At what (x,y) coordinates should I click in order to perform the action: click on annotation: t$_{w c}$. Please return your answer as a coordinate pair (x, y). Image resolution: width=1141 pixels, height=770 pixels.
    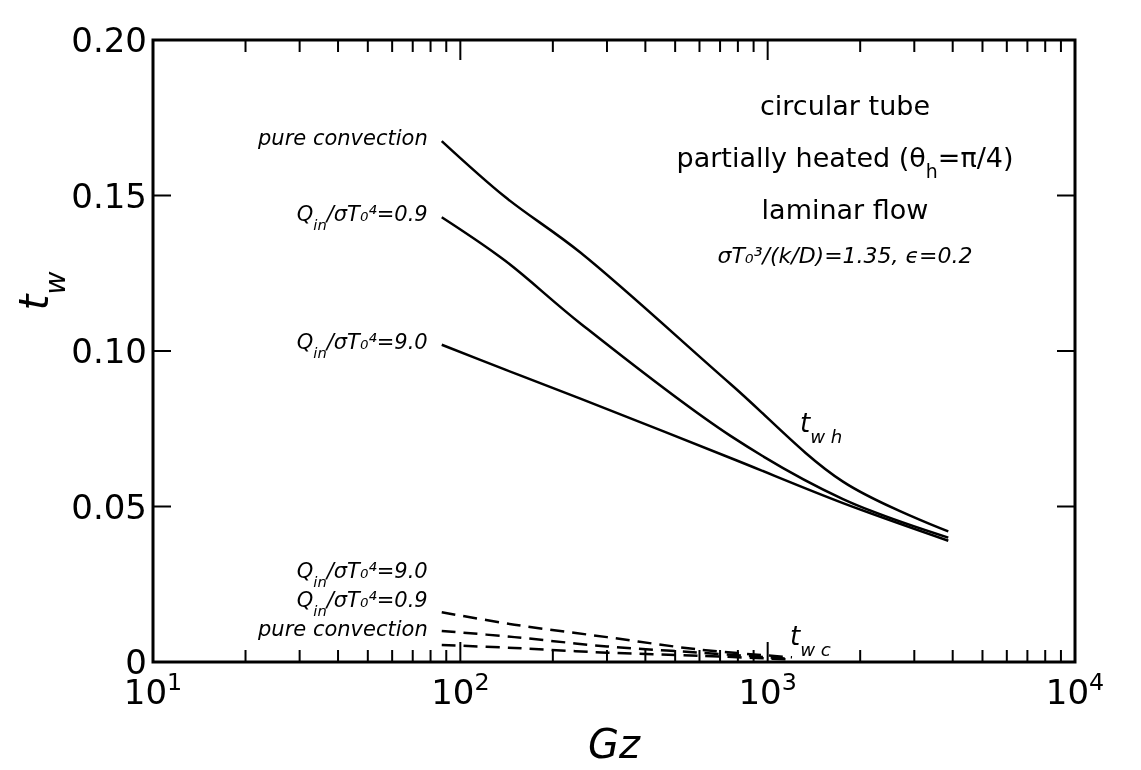
    Looking at the image, I should click on (810, 640).